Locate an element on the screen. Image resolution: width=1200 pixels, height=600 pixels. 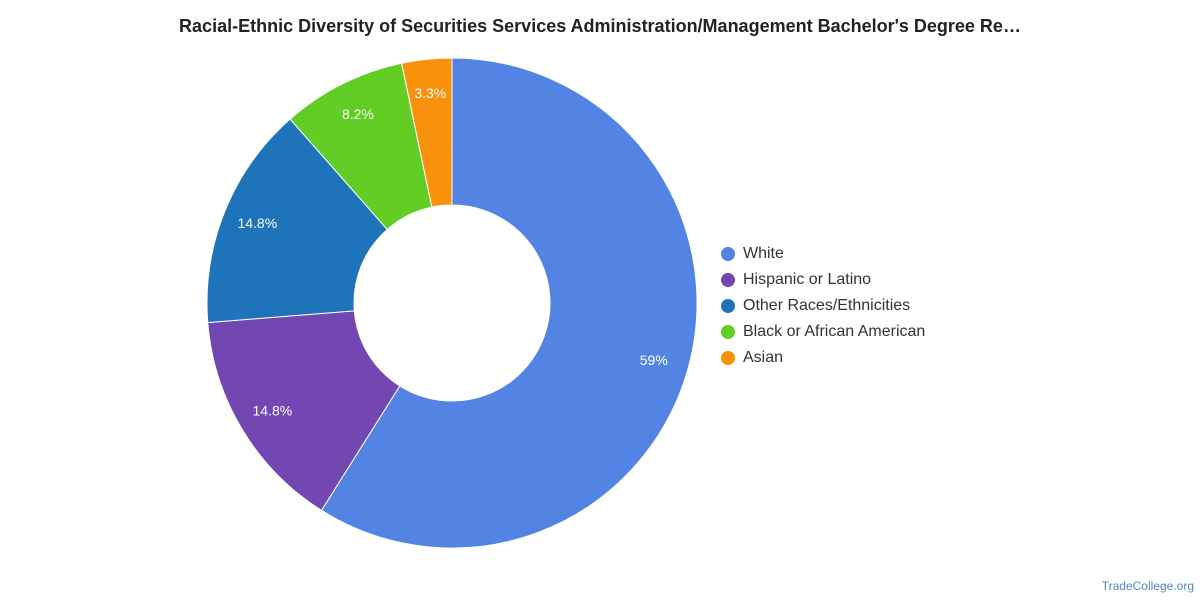
slice-hispanic-or-latino is located at coordinates (304, 411).